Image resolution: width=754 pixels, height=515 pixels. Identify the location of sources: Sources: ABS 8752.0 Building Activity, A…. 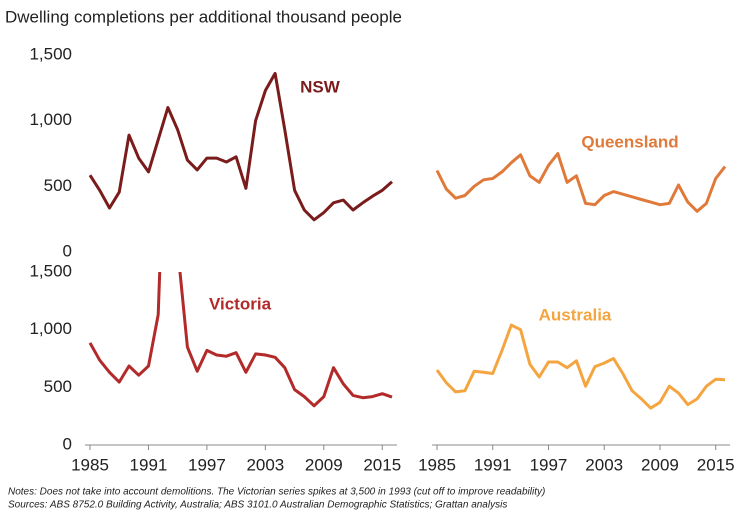
(257, 505).